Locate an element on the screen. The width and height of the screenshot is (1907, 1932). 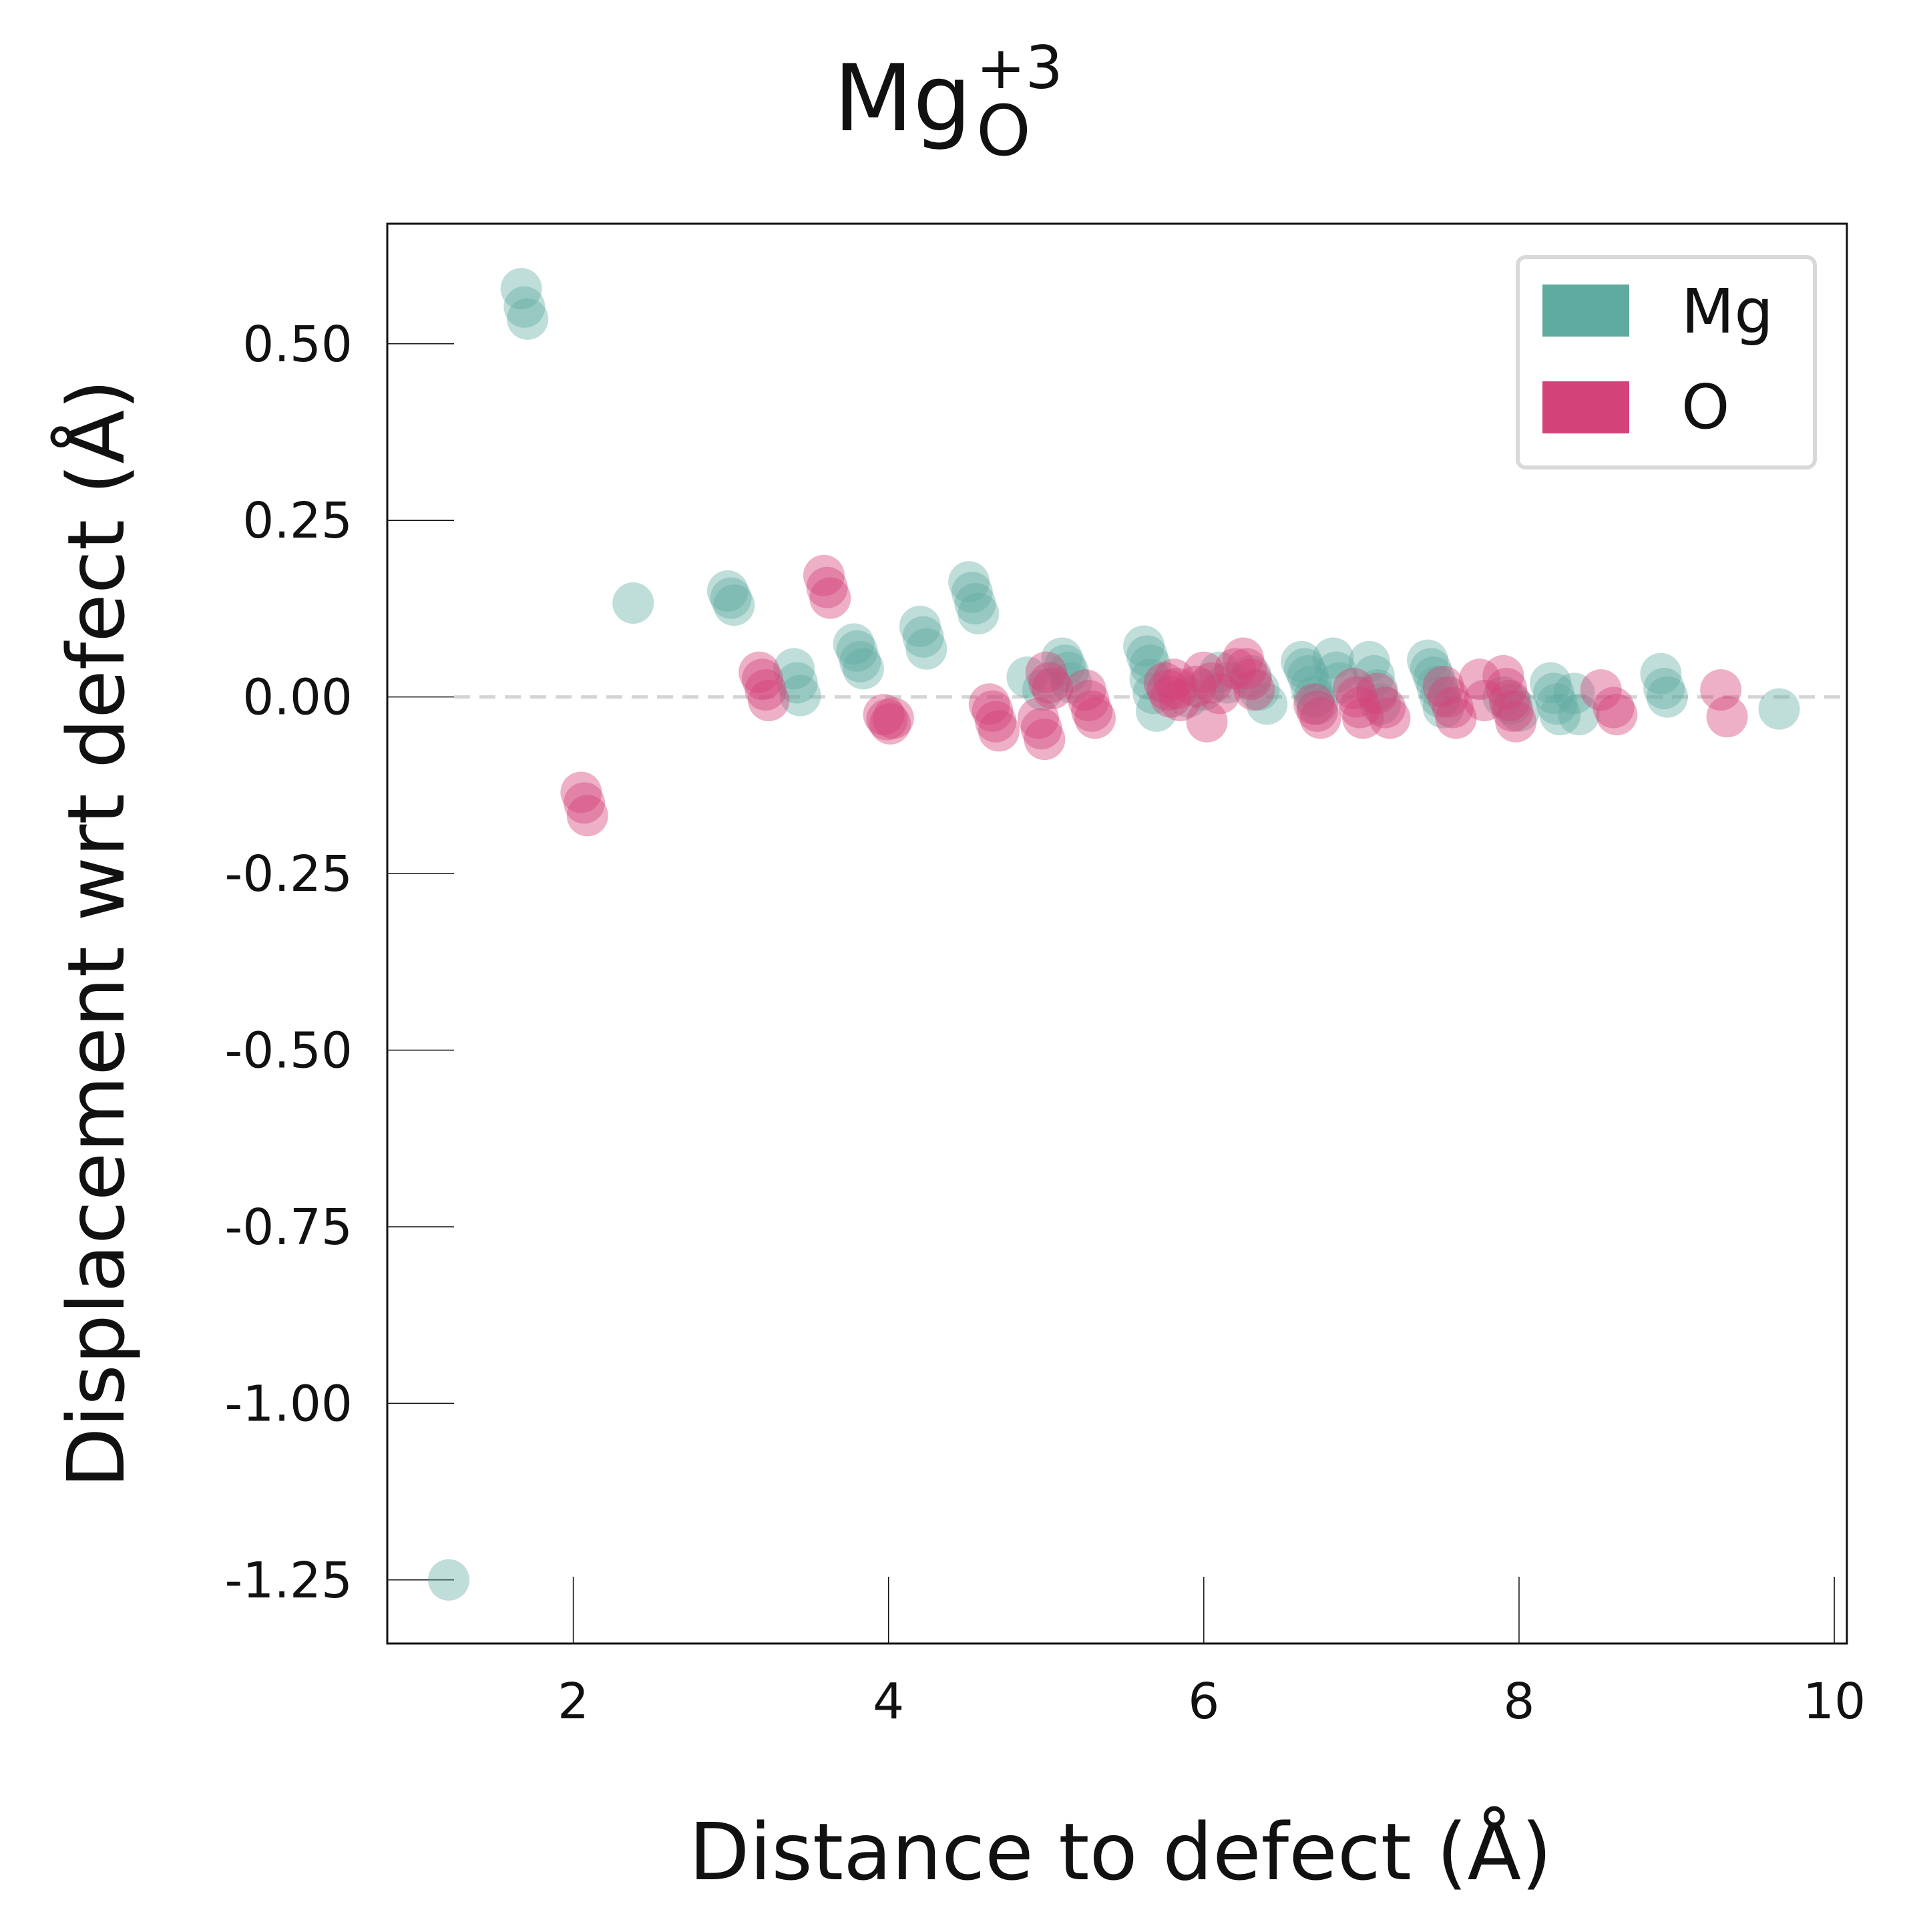
legend-swatch-o is located at coordinates (1585, 407).